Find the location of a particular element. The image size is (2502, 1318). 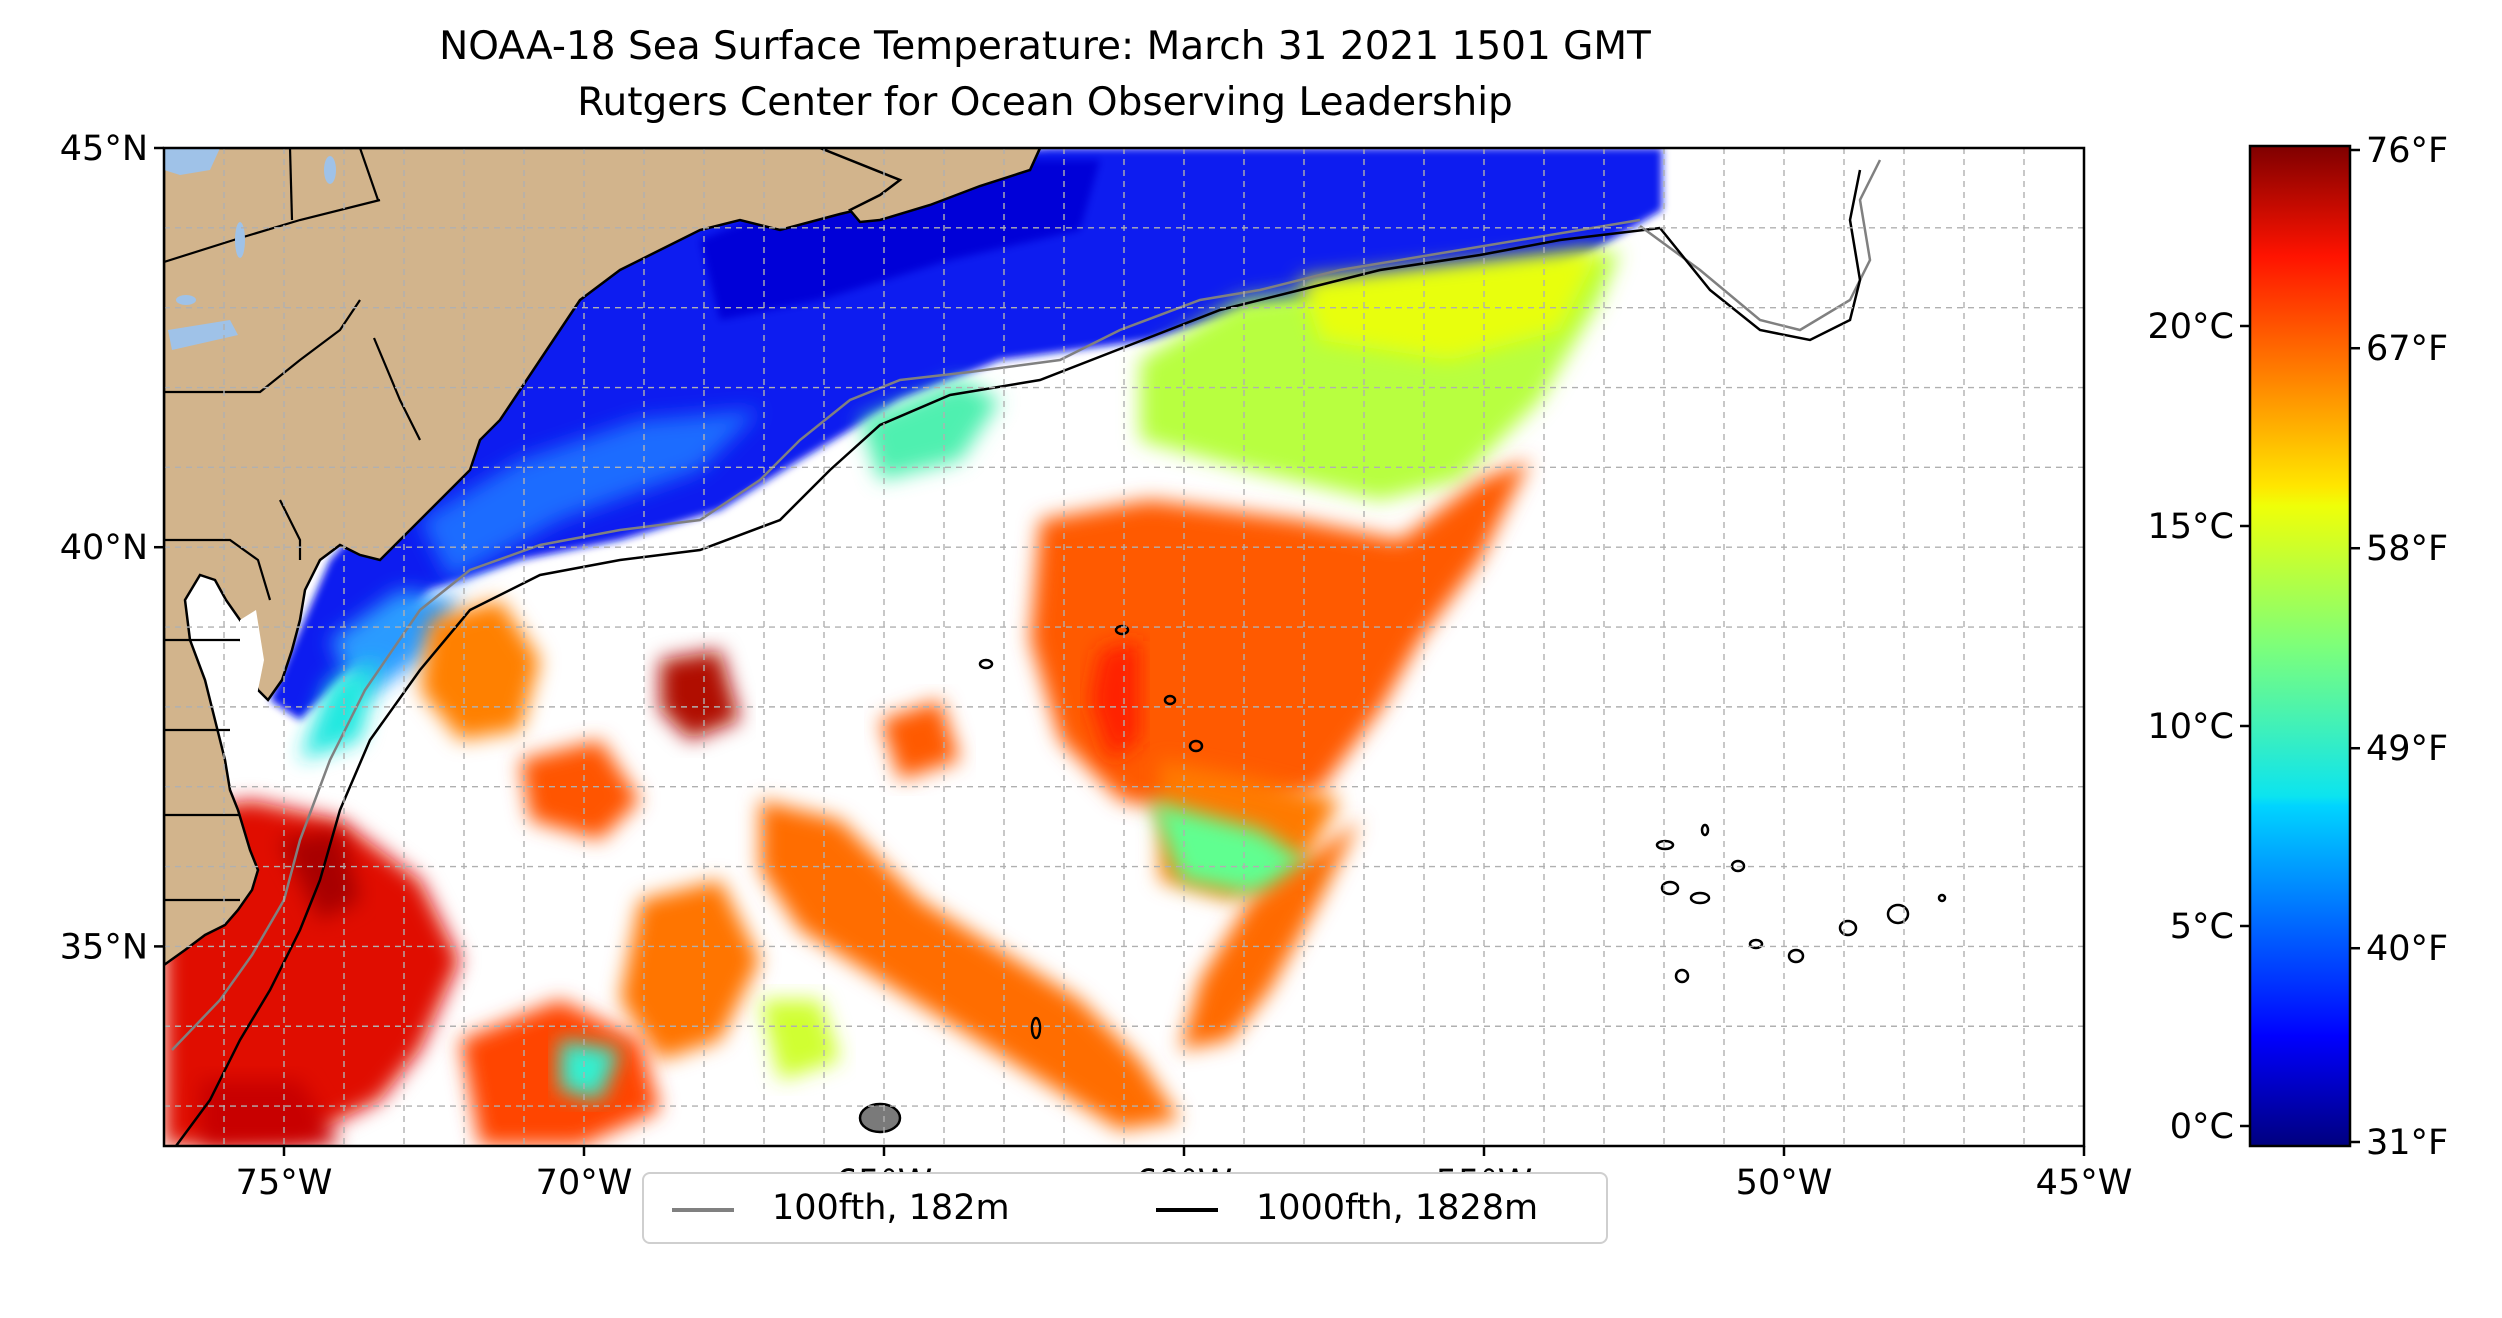

fahrenheit-tick-label: 67°F is located at coordinates (2407, 349).